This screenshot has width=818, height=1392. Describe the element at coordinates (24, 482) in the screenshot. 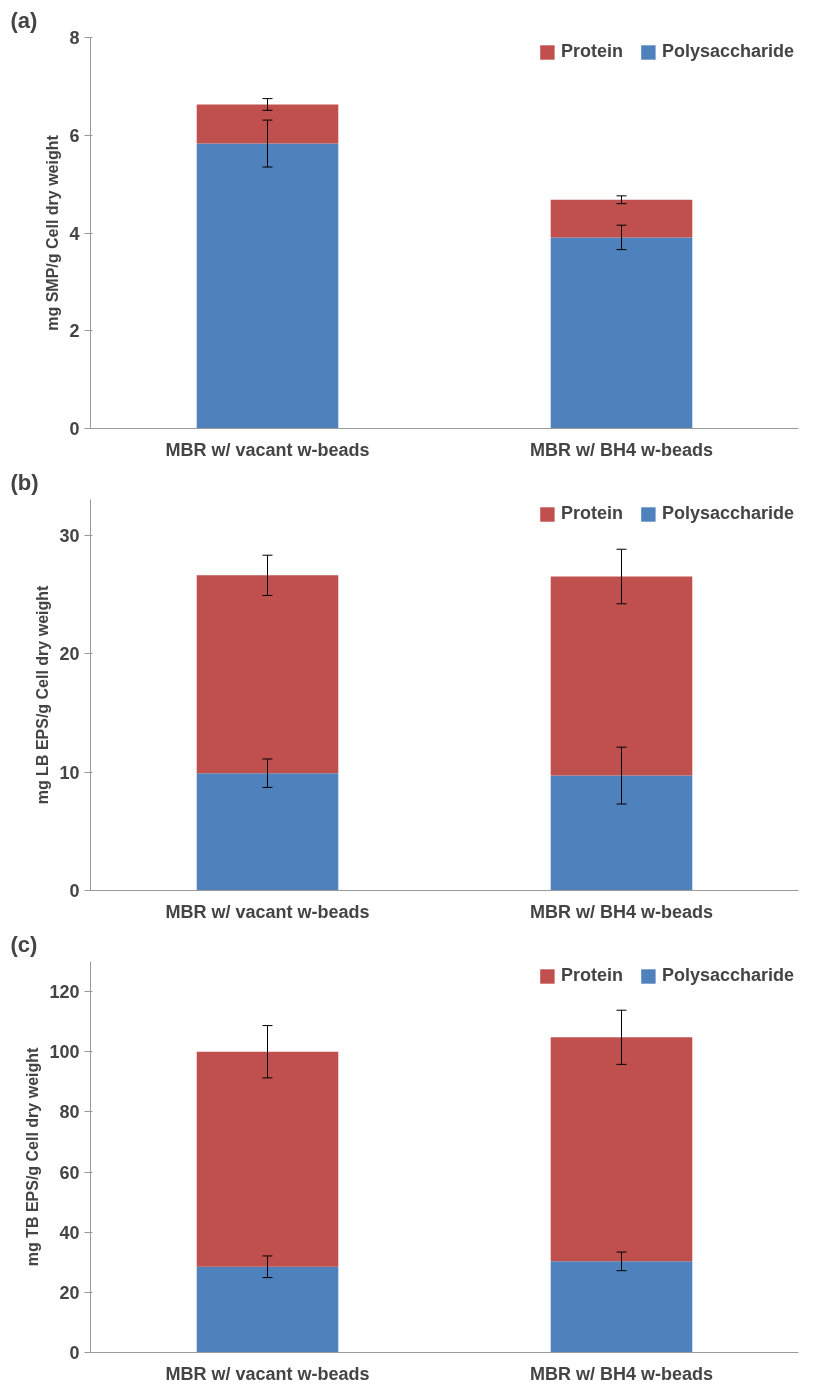

I see `chart-title: (b)` at that location.